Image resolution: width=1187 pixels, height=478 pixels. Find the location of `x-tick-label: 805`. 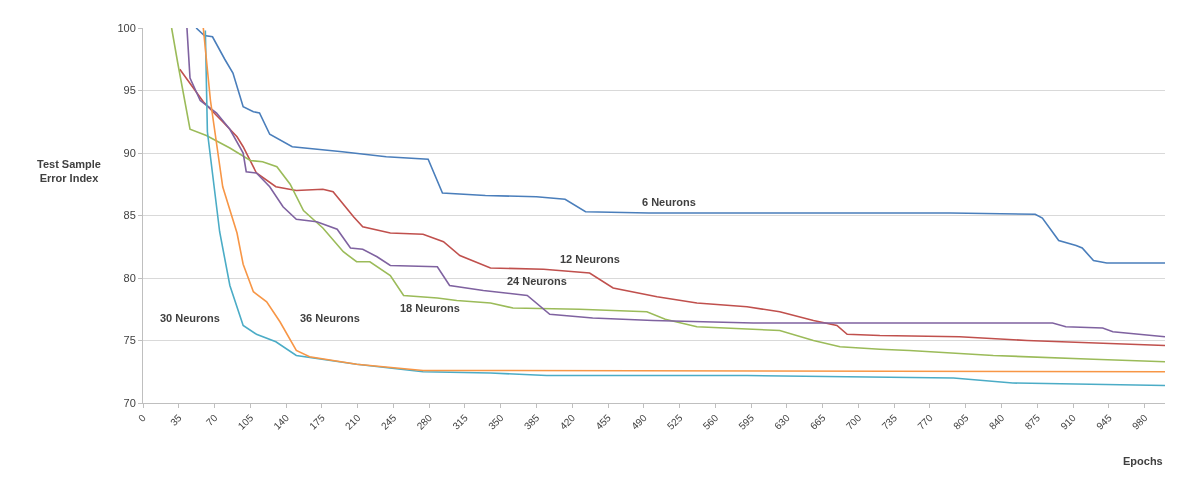

x-tick-label: 805 is located at coordinates (961, 421).